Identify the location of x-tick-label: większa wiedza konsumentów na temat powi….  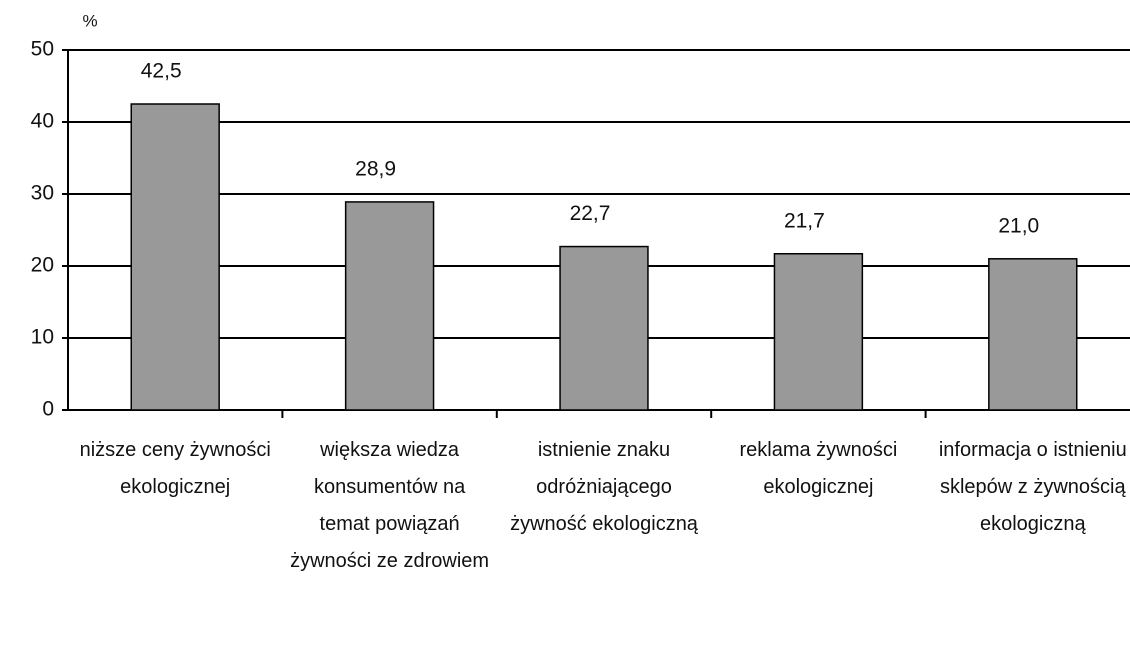
(390, 505).